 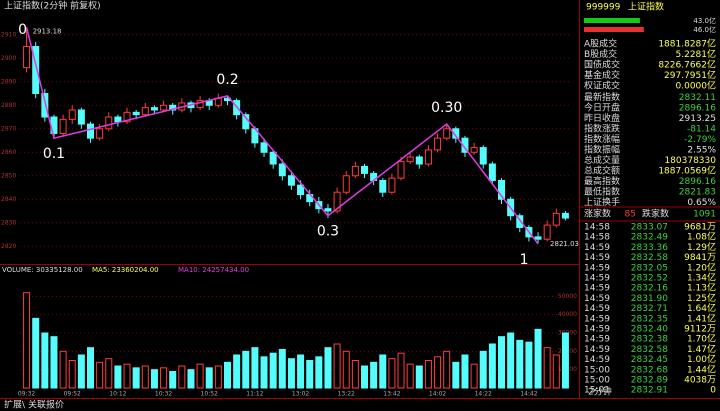 I want to click on trade-volume: 1.20亿, so click(x=701, y=267).